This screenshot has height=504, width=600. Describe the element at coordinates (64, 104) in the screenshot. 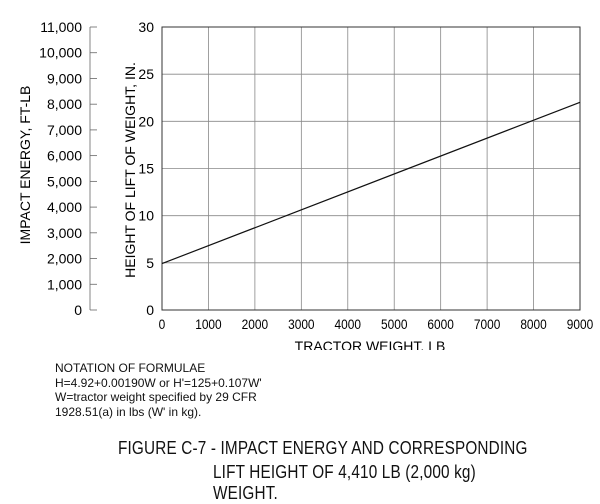

I see `energy-tick-label: 8,000` at that location.